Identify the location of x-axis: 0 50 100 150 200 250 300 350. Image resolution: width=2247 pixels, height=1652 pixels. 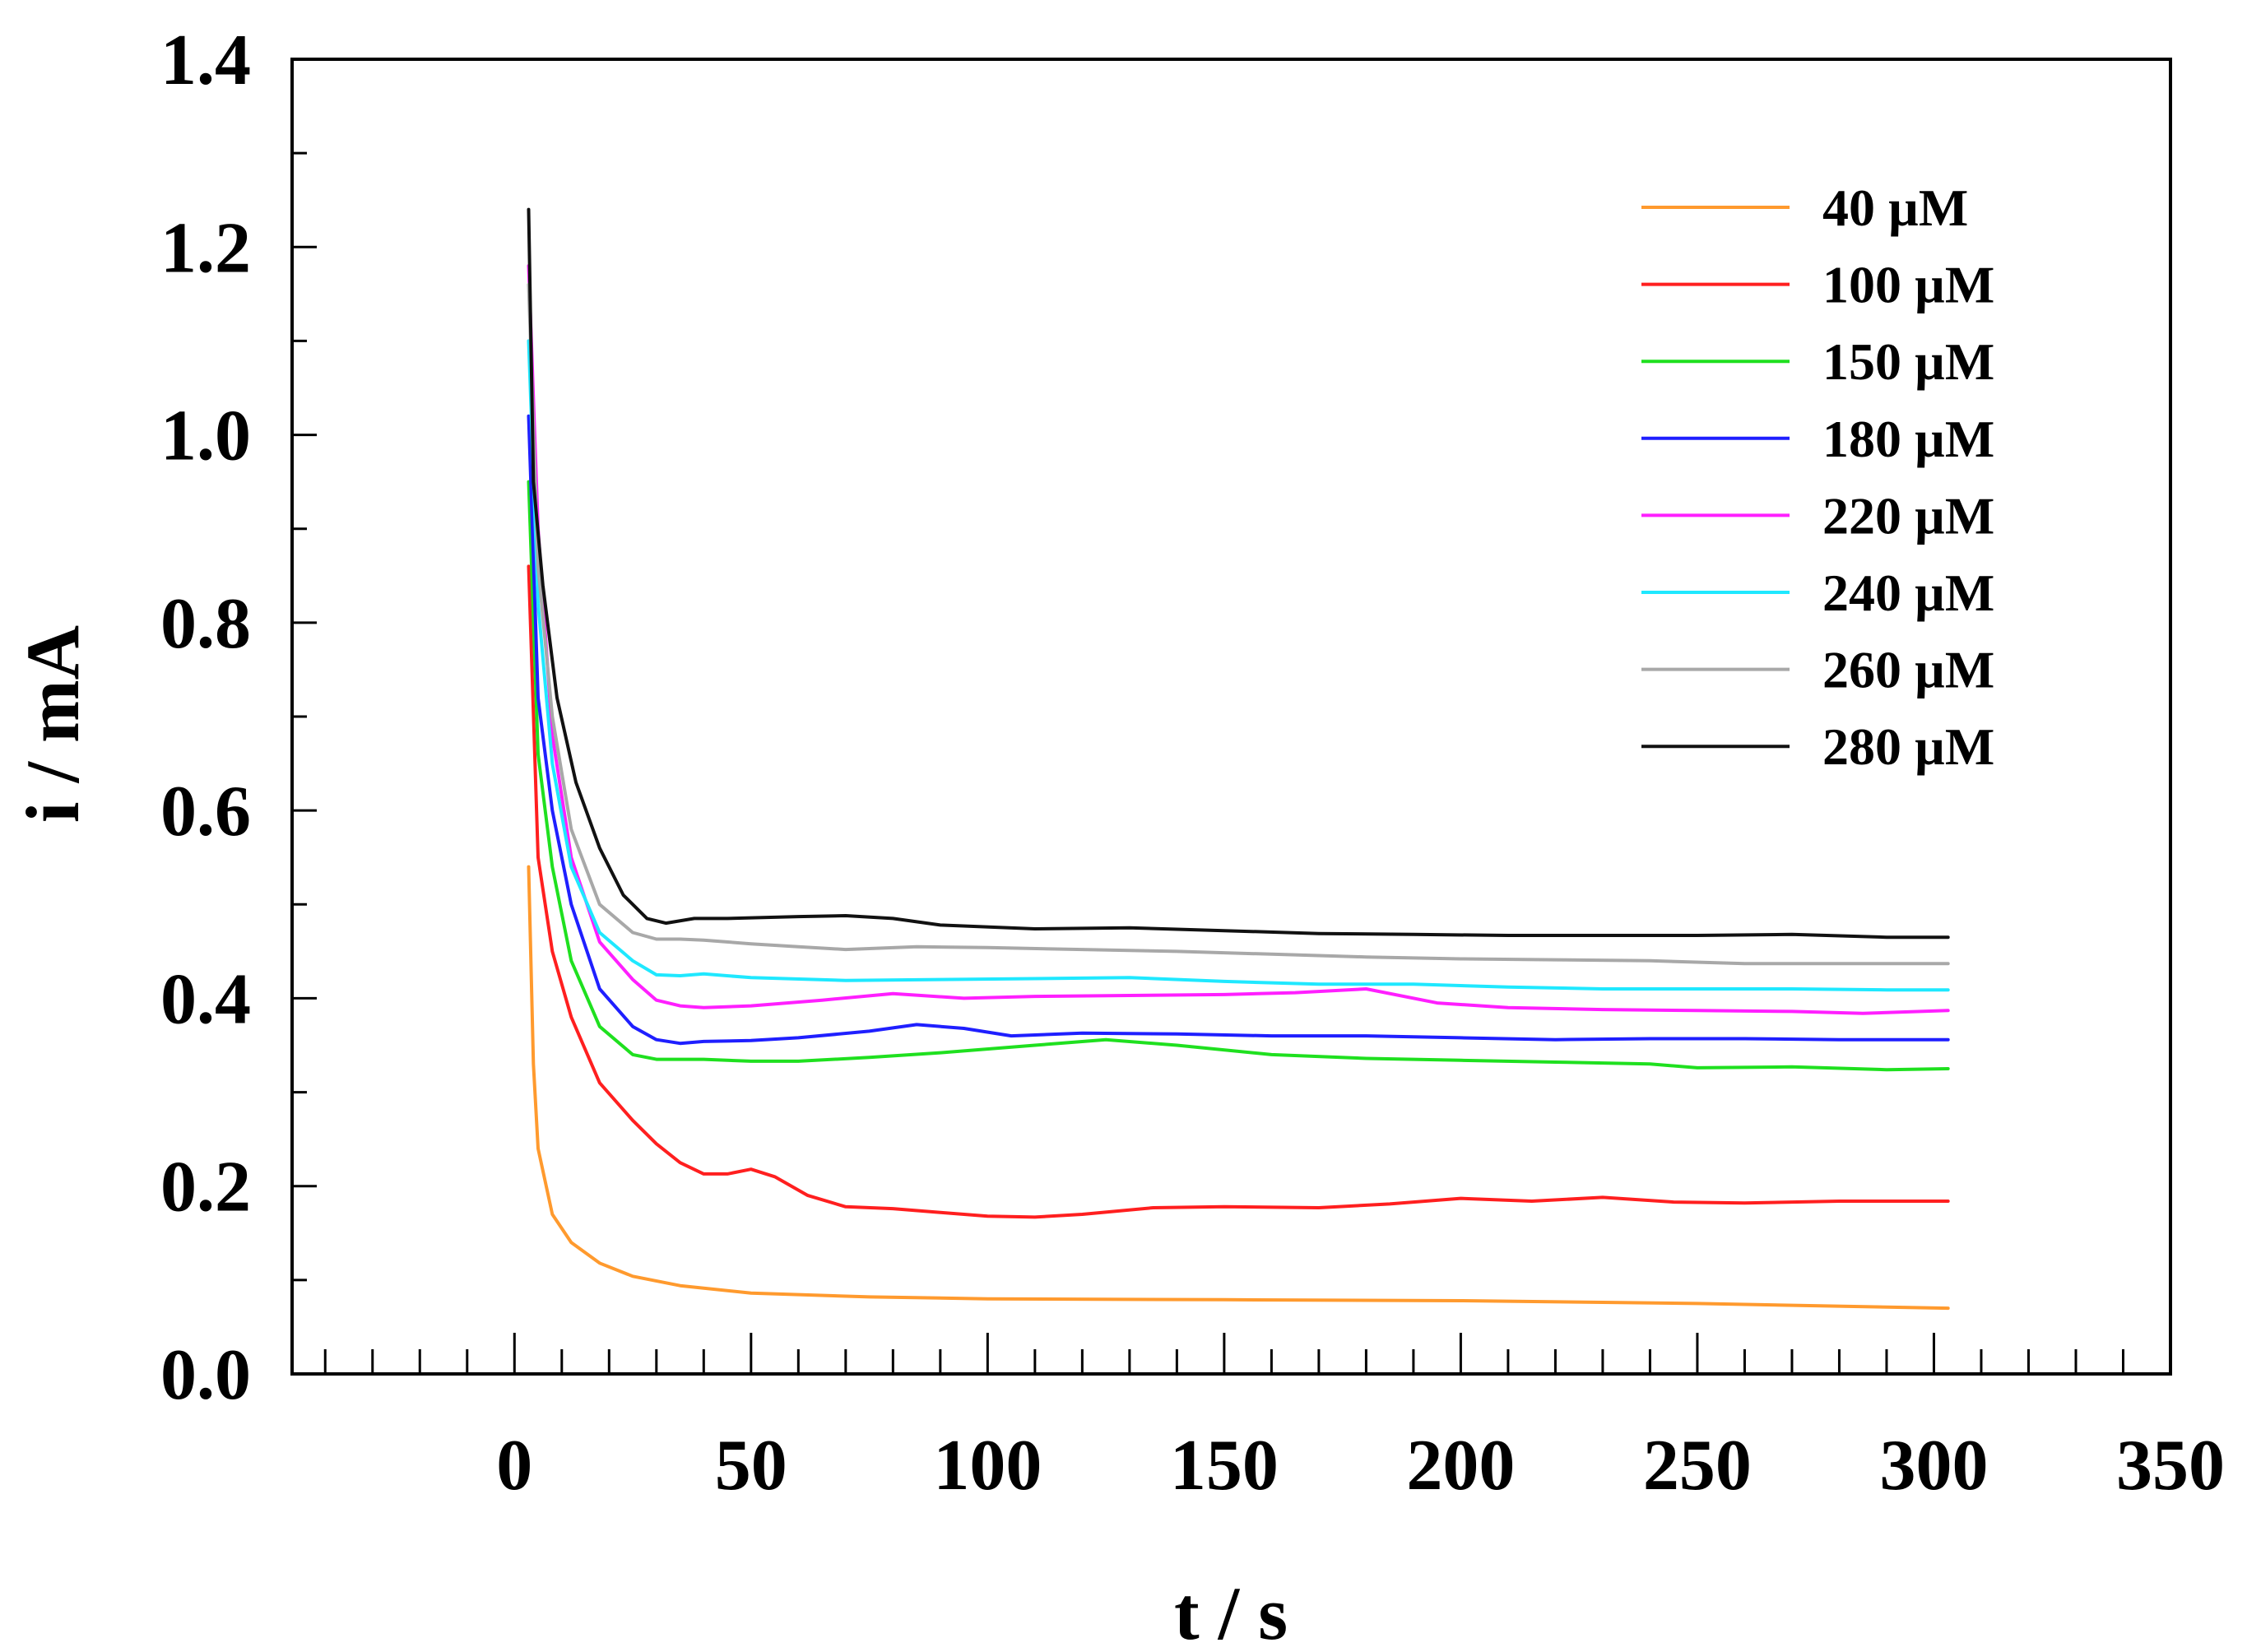
(1274, 1420).